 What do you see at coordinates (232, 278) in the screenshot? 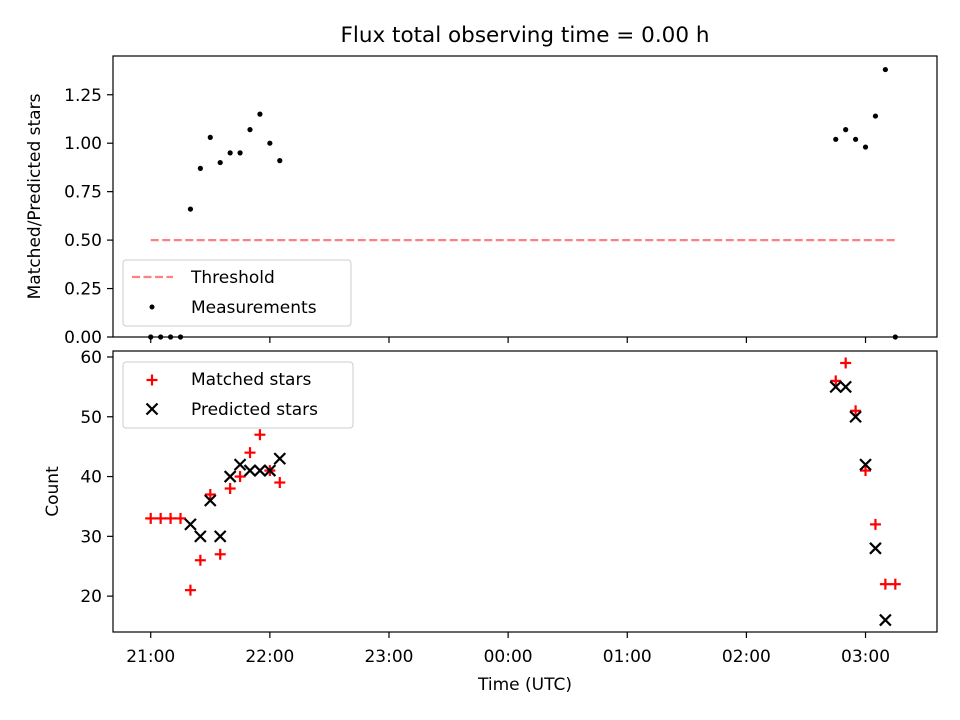
I see `legend-threshold-label: Threshold` at bounding box center [232, 278].